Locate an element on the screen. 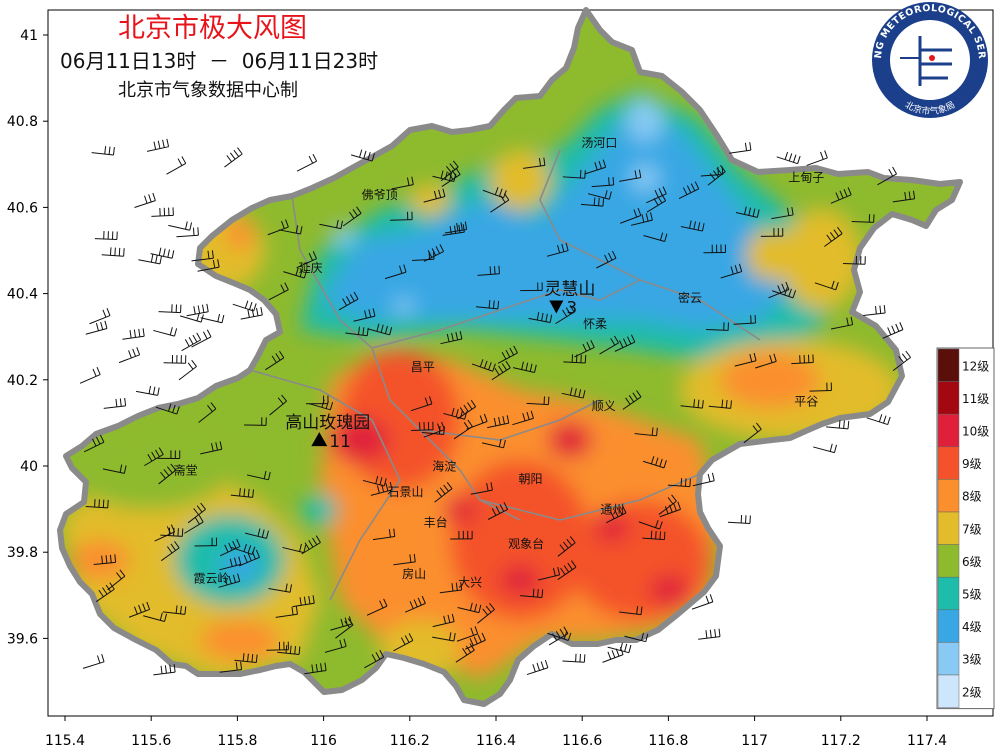  legend-label: 6级 is located at coordinates (972, 562).